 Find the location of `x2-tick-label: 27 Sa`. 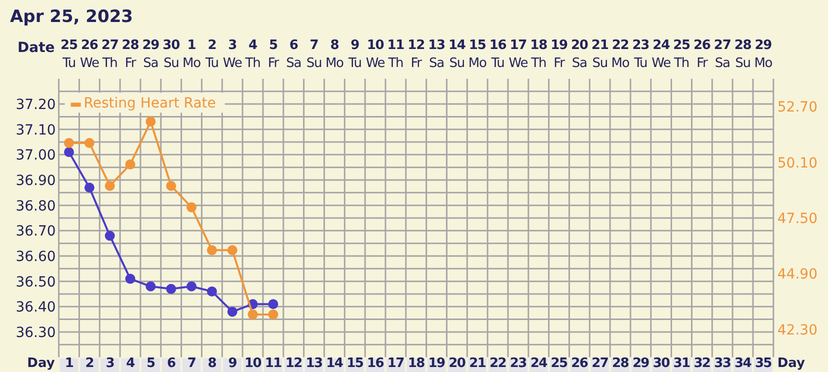

x2-tick-label: 27 Sa is located at coordinates (723, 54).